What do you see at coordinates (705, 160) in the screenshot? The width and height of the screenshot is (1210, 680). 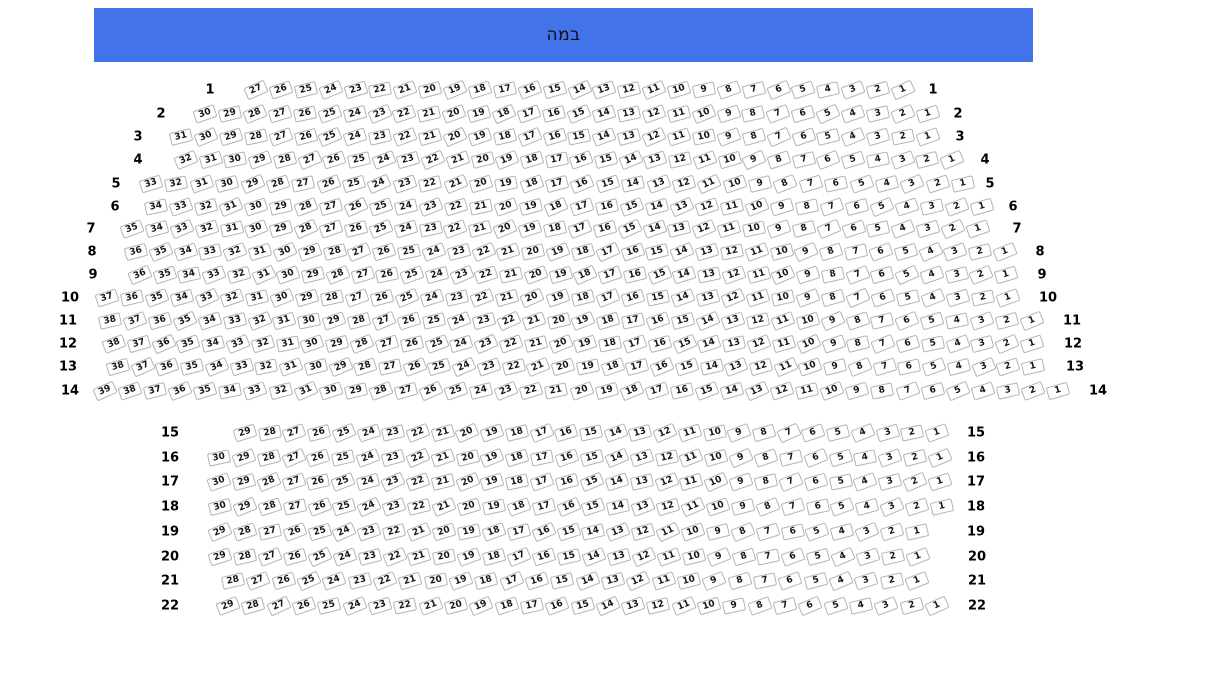 I see `seat: 11` at bounding box center [705, 160].